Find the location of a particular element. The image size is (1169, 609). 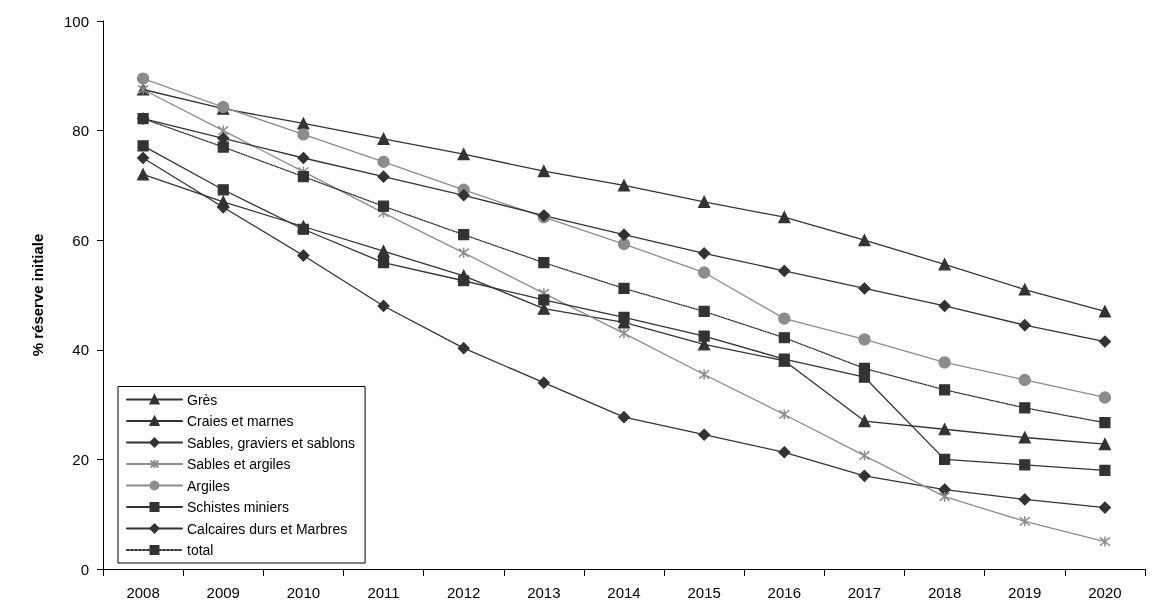

y-tick-label: 100 is located at coordinates (76, 21).